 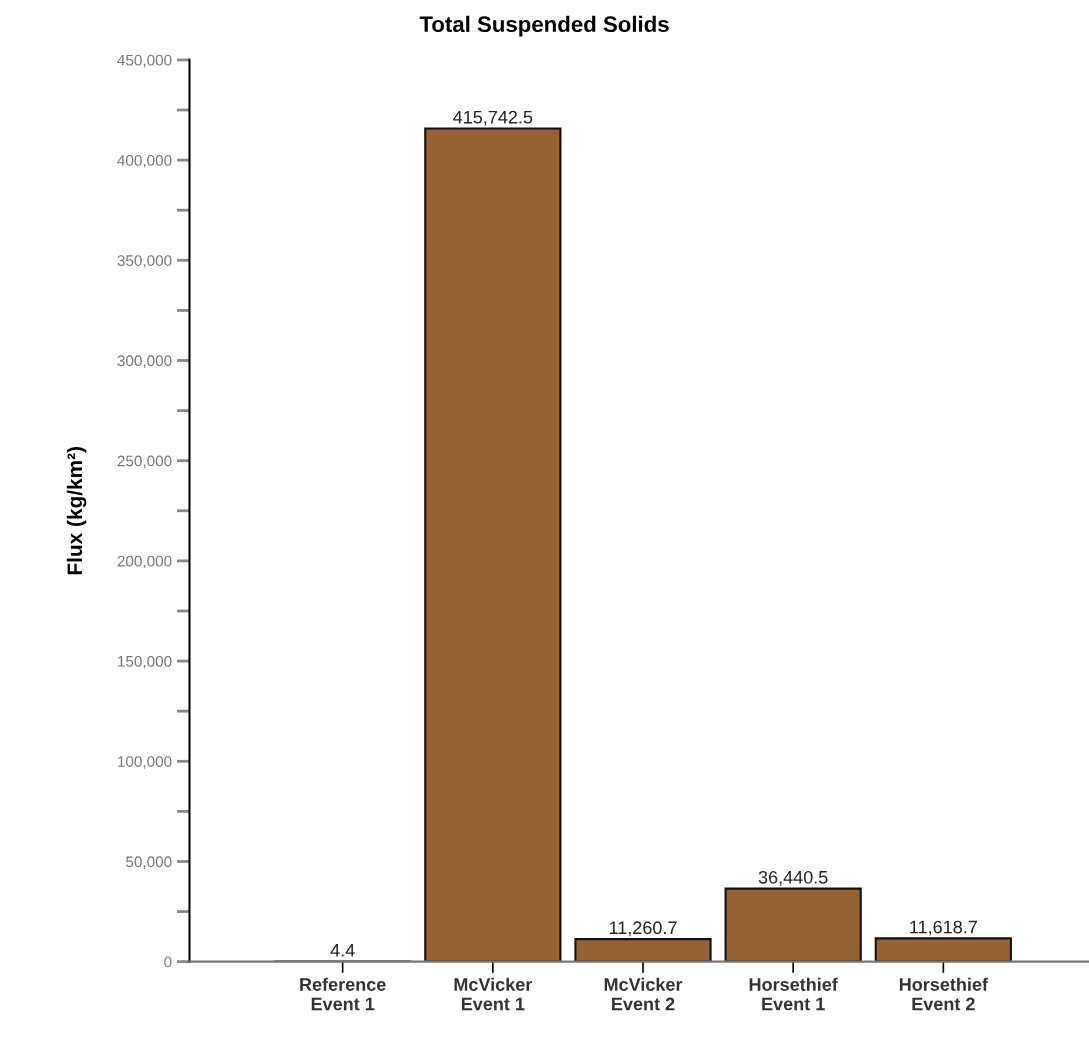 What do you see at coordinates (493, 994) in the screenshot?
I see `x-tick-label: McVicker Event 1` at bounding box center [493, 994].